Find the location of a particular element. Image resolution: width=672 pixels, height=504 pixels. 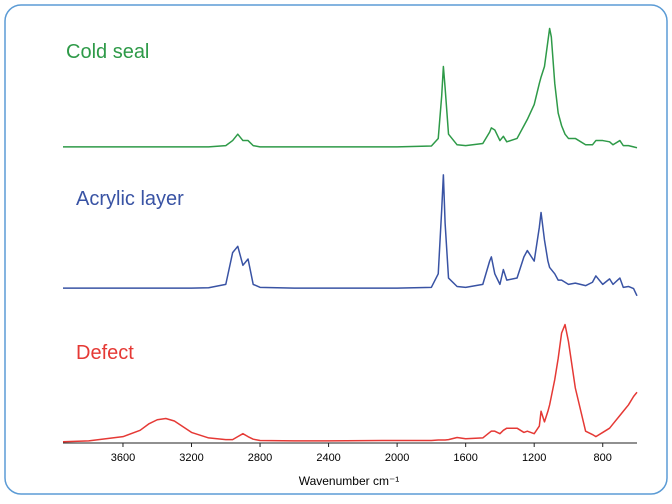

x-tick-label: 2400 is located at coordinates (328, 458).